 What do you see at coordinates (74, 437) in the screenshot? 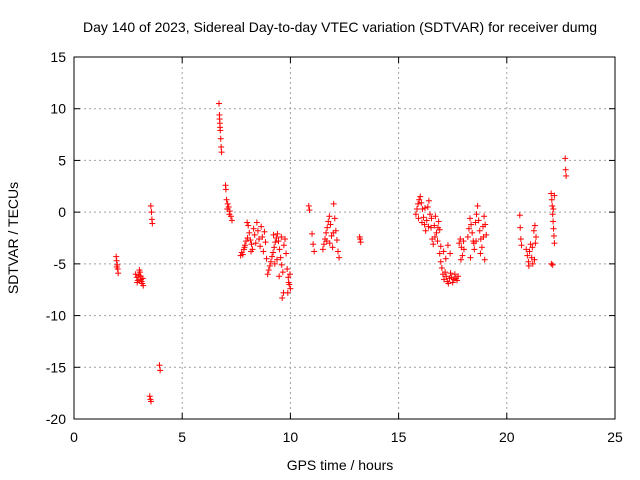
I see `x-tick-label: 0` at bounding box center [74, 437].